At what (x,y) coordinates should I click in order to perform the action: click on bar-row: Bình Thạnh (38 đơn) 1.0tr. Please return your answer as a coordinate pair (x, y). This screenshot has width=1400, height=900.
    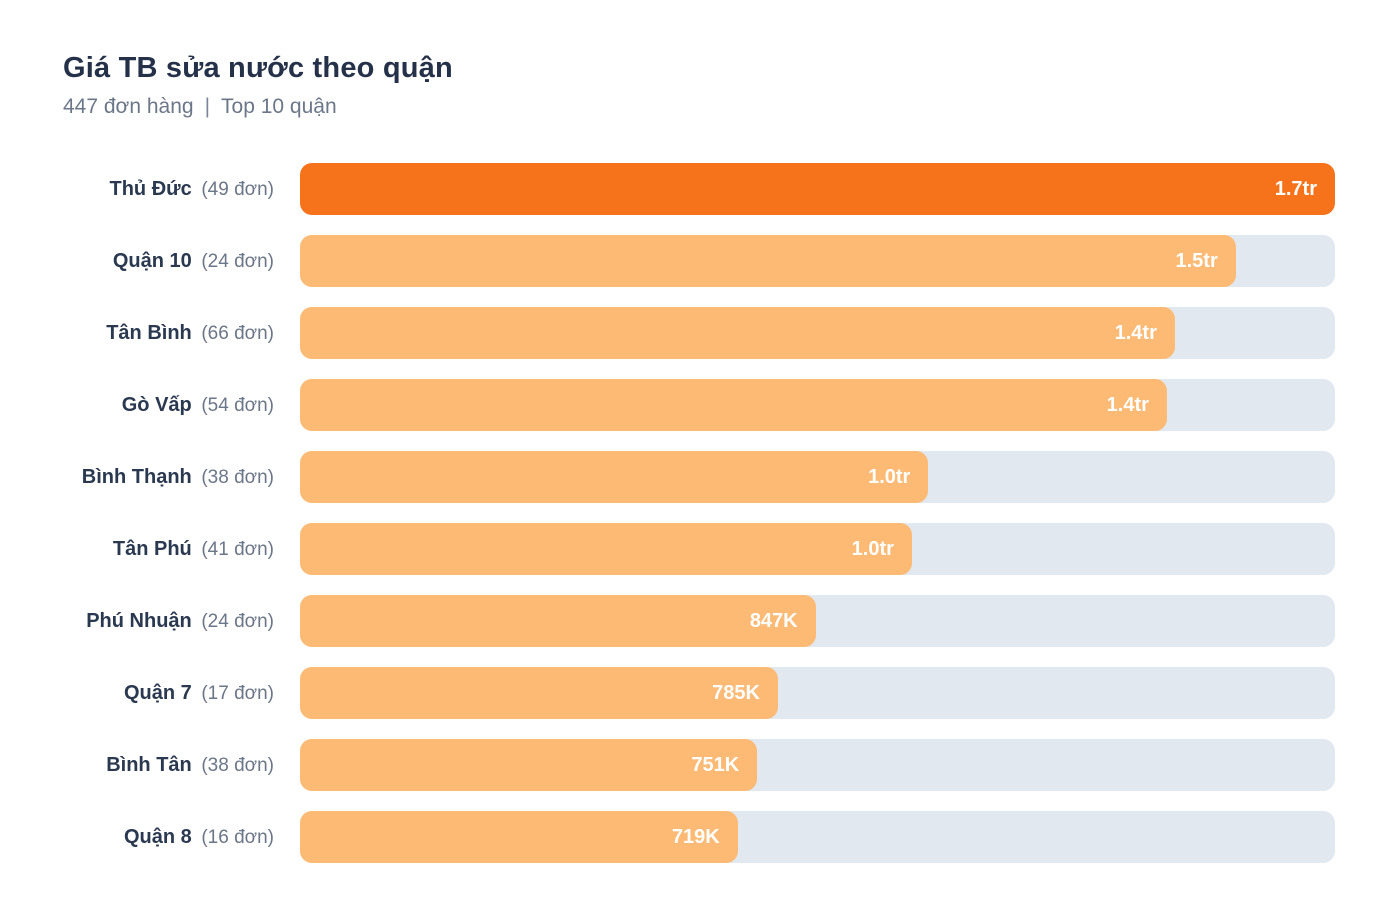
    Looking at the image, I should click on (699, 477).